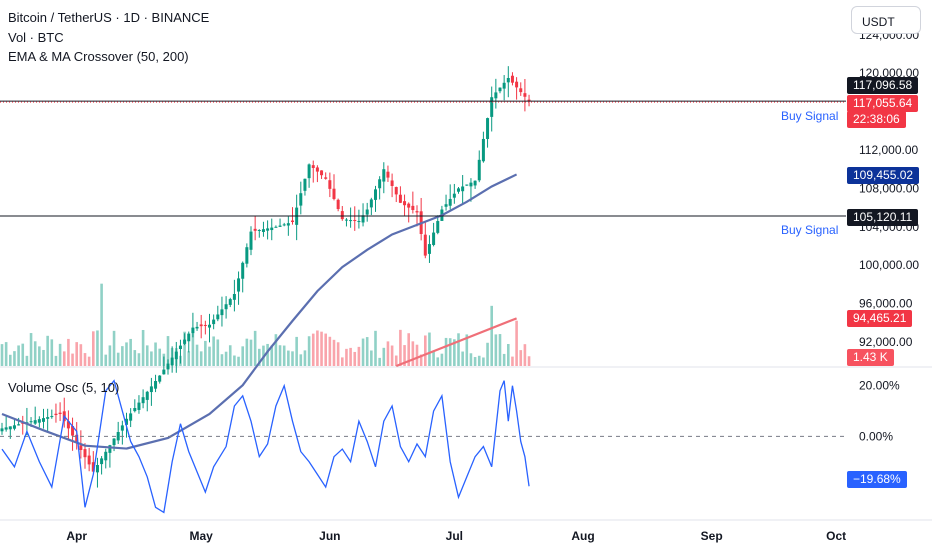 This screenshot has height=550, width=932. I want to click on volume-legend: Vol · BTC, so click(36, 37).